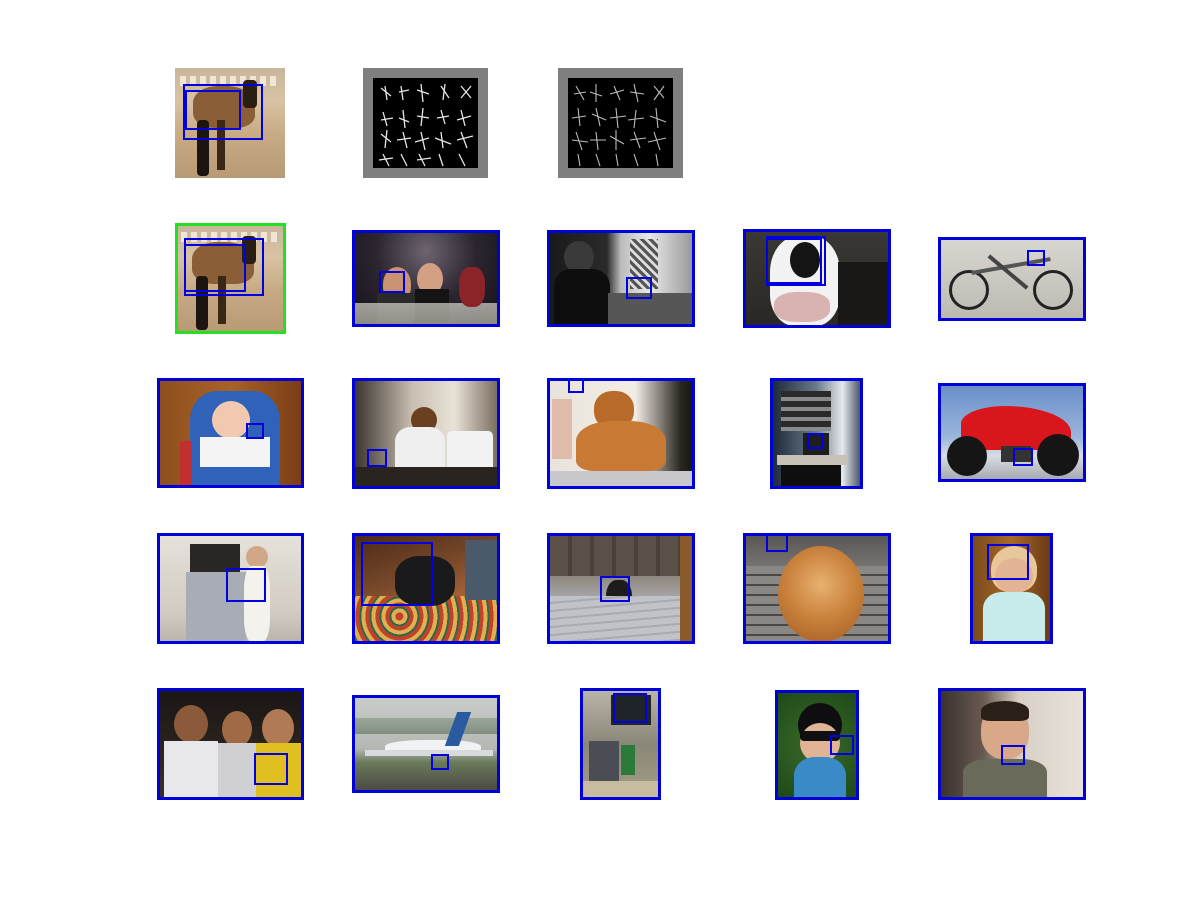 This screenshot has height=900, width=1200. I want to click on dinner-party-photo, so click(426, 278).